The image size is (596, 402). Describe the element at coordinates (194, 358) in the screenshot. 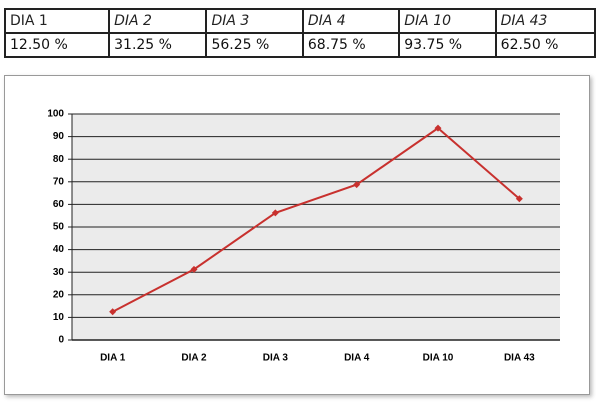

I see `x-tick-label: DIA 2` at that location.